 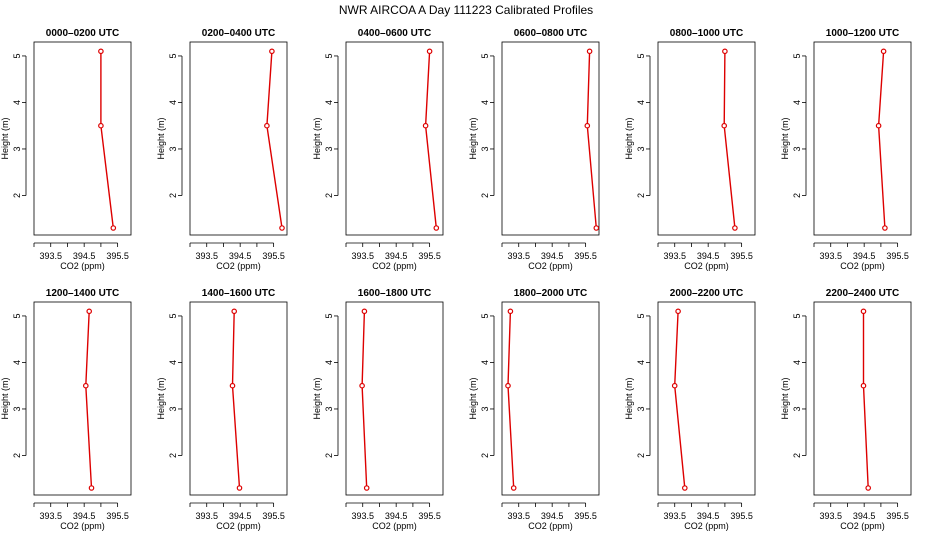 I want to click on panel-title: 2000–2200 UTC, so click(x=706, y=293).